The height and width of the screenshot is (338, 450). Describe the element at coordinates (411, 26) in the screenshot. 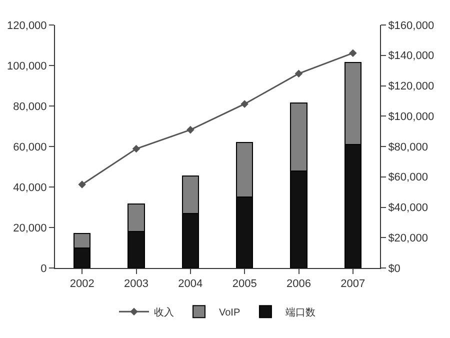

I see `y2-tick-label: $160,000` at that location.